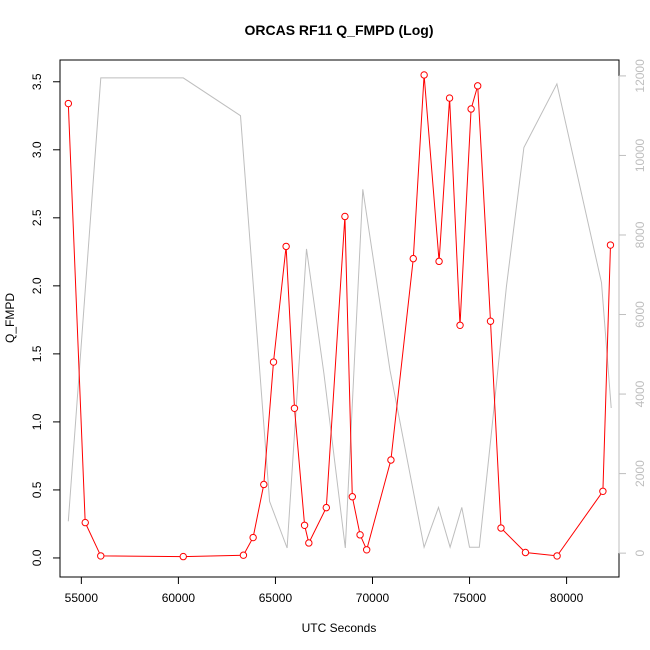  What do you see at coordinates (324, 590) in the screenshot?
I see `x-axis: 55000 60000 65000 70000 75000 80000` at bounding box center [324, 590].